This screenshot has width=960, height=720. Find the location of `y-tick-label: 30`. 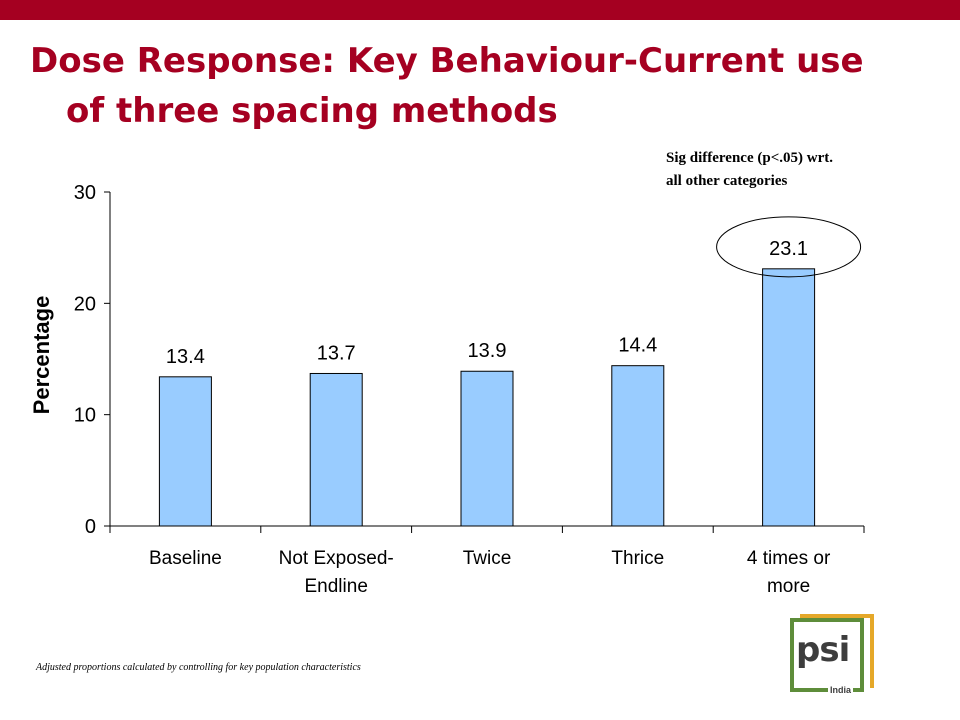

y-tick-label: 30 is located at coordinates (85, 193).